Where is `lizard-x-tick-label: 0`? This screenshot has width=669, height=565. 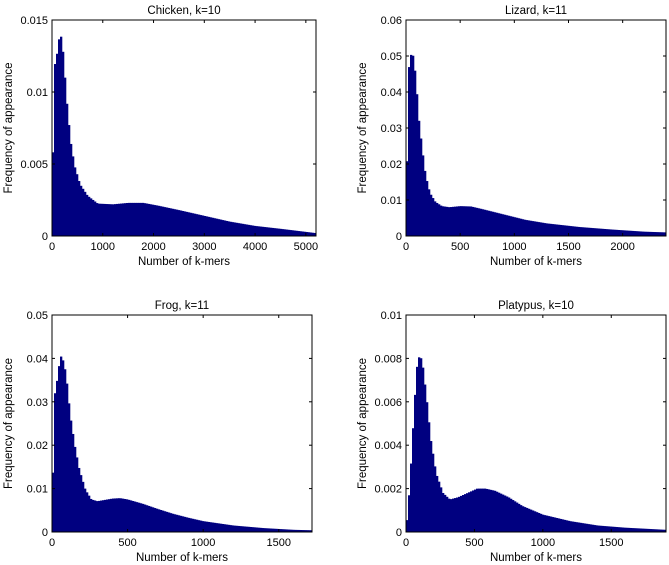 lizard-x-tick-label: 0 is located at coordinates (406, 247).